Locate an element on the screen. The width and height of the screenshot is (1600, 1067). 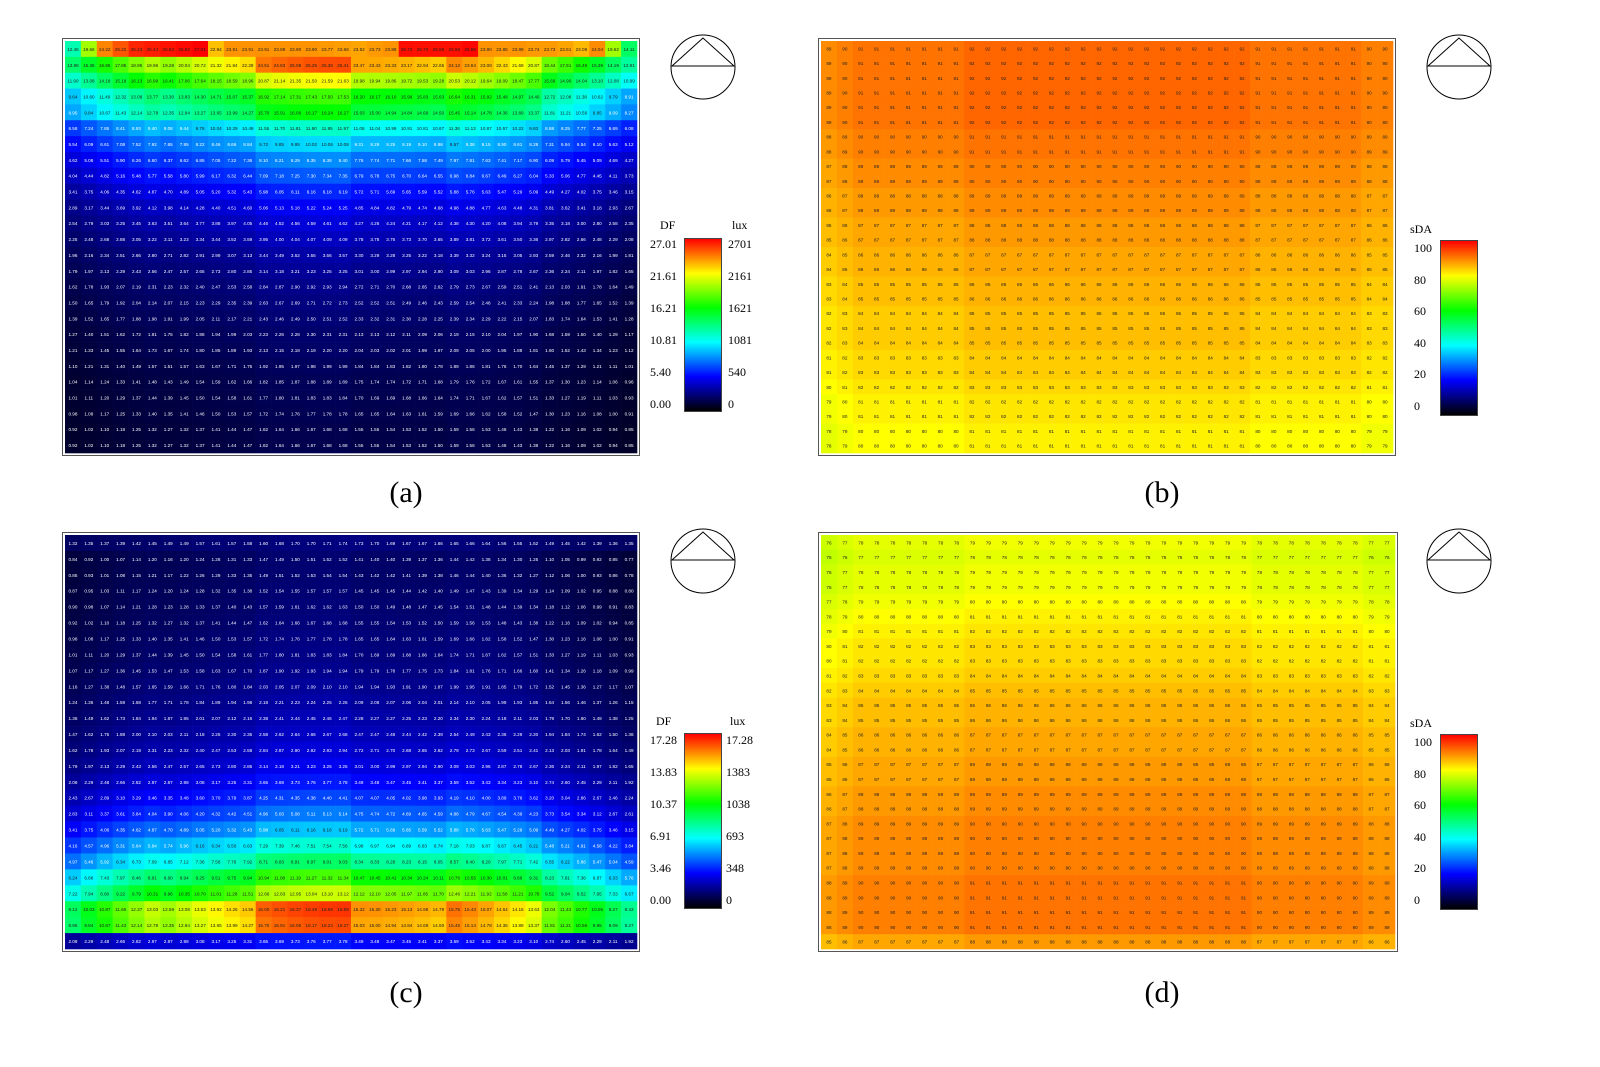
heatmap-cell-value: 2.19 is located at coordinates (136, 750).